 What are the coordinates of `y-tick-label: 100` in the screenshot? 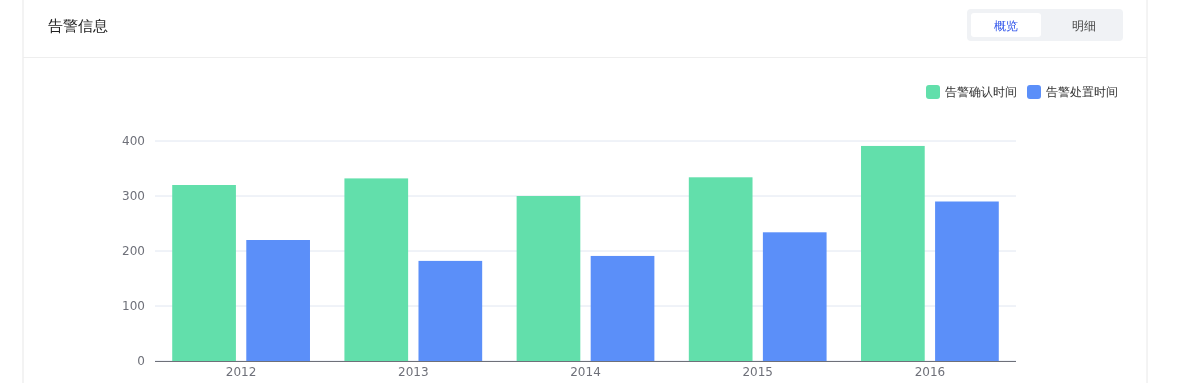 It's located at (133, 306).